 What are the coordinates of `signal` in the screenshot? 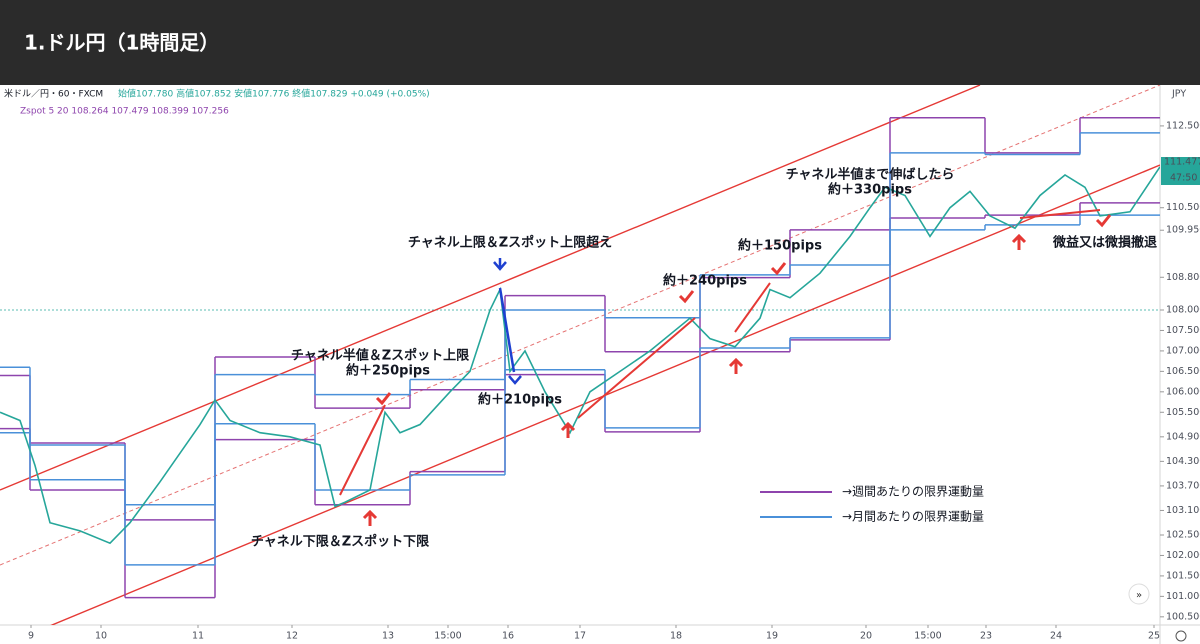 It's located at (507, 321).